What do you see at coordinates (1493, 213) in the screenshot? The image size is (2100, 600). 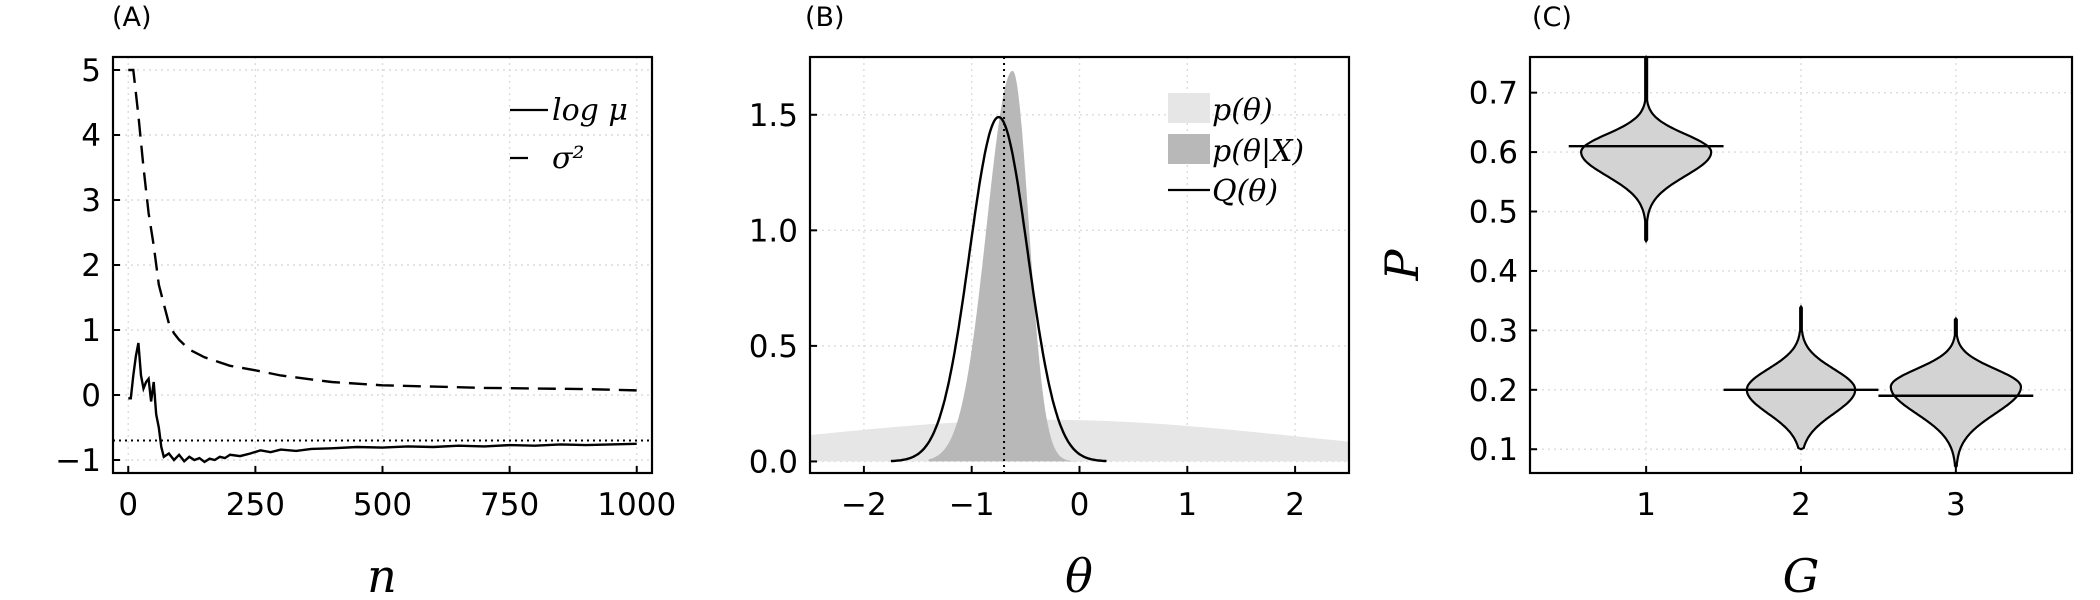 I see `panel-c-y-tick-label: 0.5` at bounding box center [1493, 213].